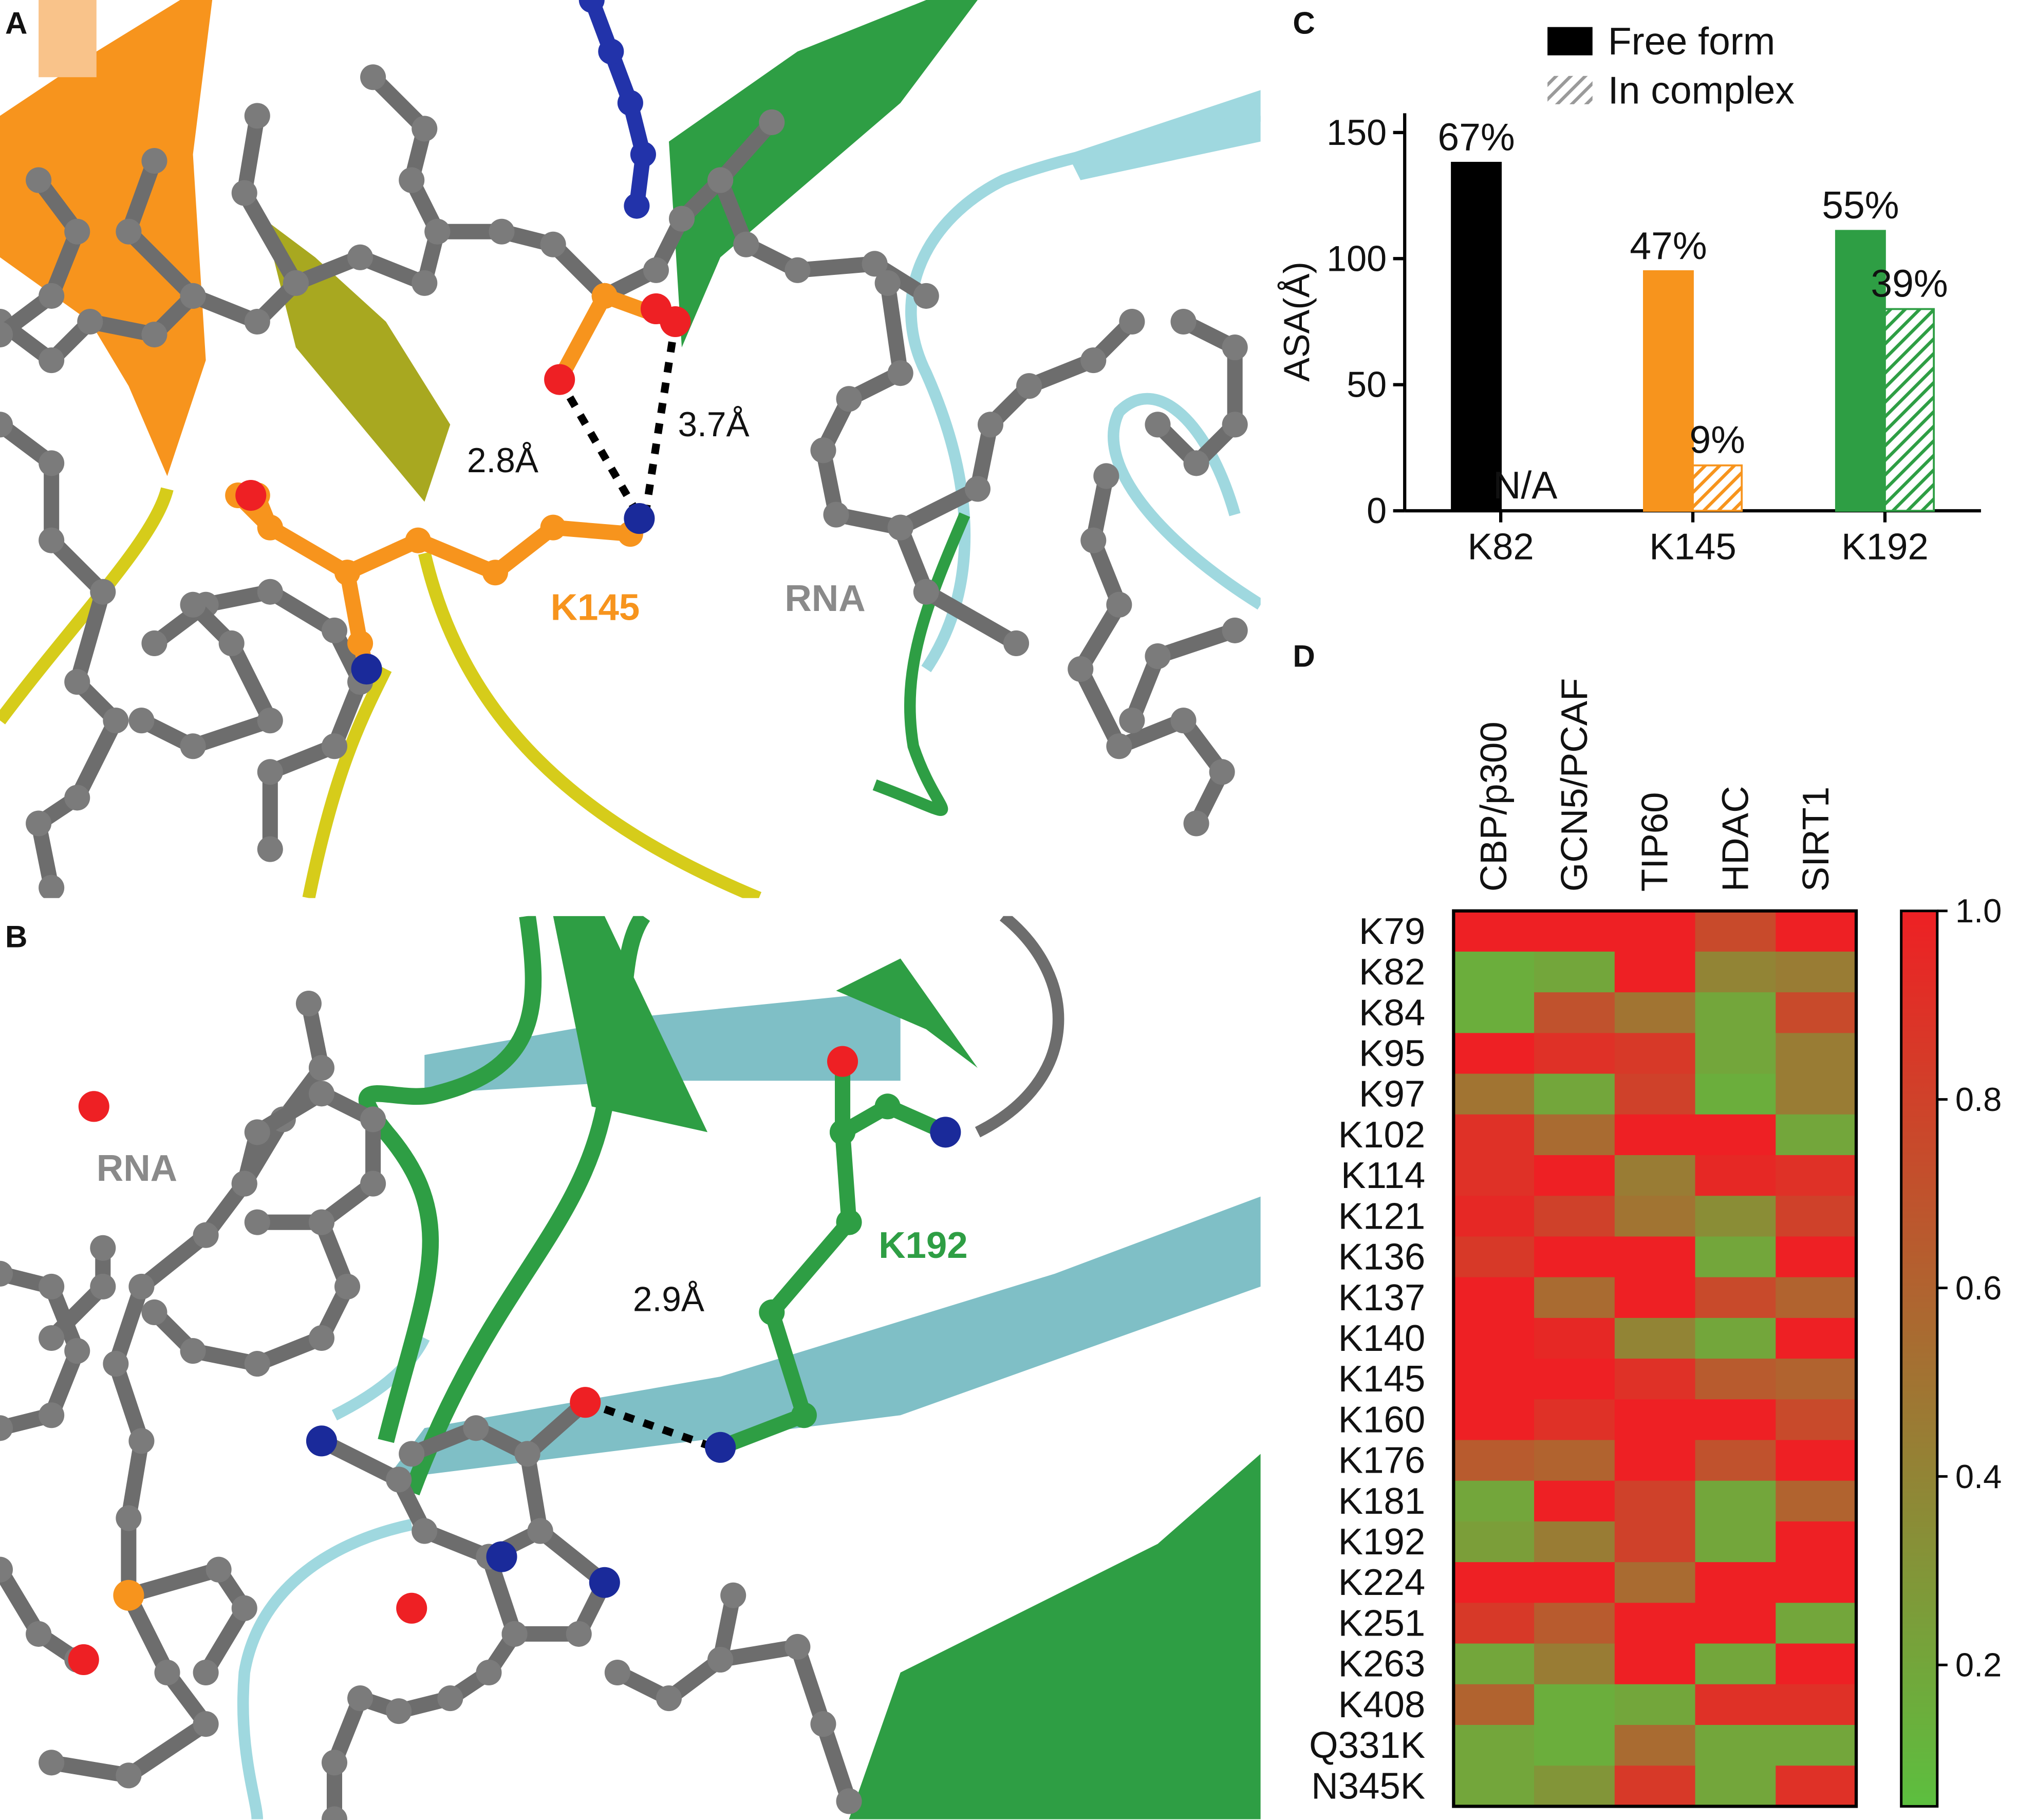 Image resolution: width=2017 pixels, height=1820 pixels. I want to click on row-label: K251, so click(1382, 1623).